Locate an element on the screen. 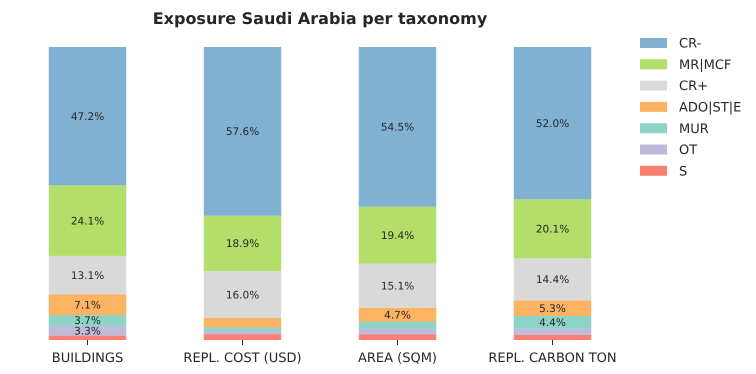 This screenshot has width=756, height=374. legend-label: OT is located at coordinates (688, 150).